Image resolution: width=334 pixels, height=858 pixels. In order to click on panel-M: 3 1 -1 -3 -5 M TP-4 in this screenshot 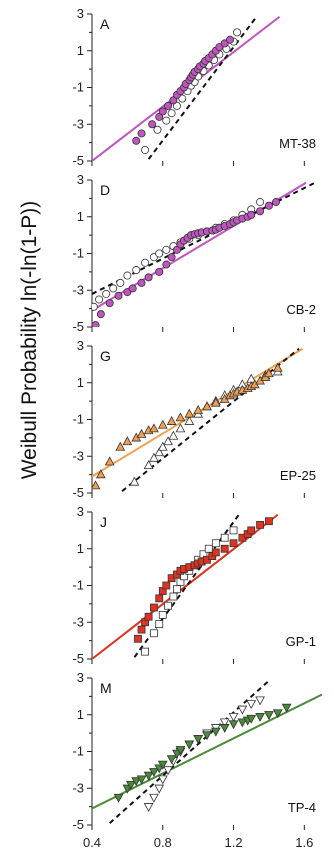, I will do `click(197, 751)`.